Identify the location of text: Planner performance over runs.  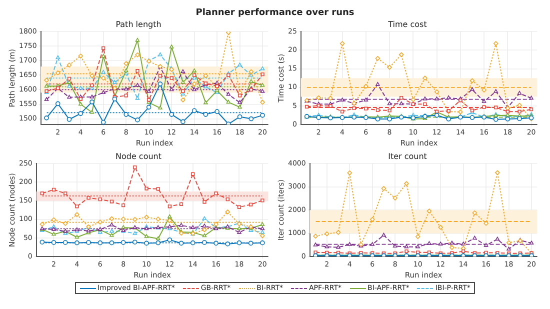
(275, 14).